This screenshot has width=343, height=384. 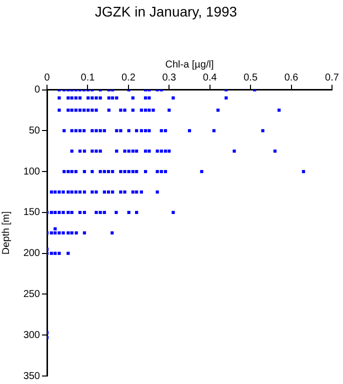 What do you see at coordinates (31, 335) in the screenshot?
I see `y-tick-label: 300` at bounding box center [31, 335].